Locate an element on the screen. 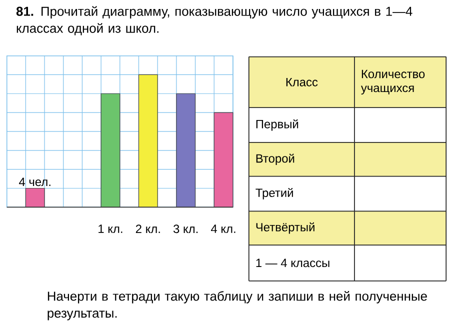  x-tick-label: 1 кл. is located at coordinates (110, 229).